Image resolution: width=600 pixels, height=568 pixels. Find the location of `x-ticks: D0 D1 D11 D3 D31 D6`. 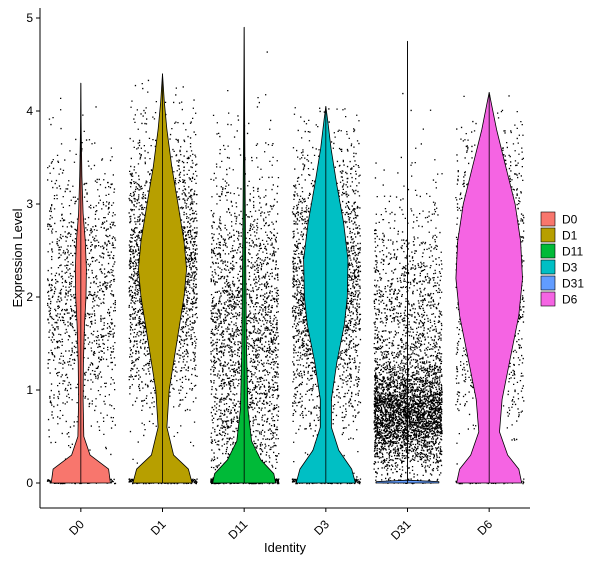

x-ticks: D0 D1 D11 D3 D31 D6 is located at coordinates (281, 525).